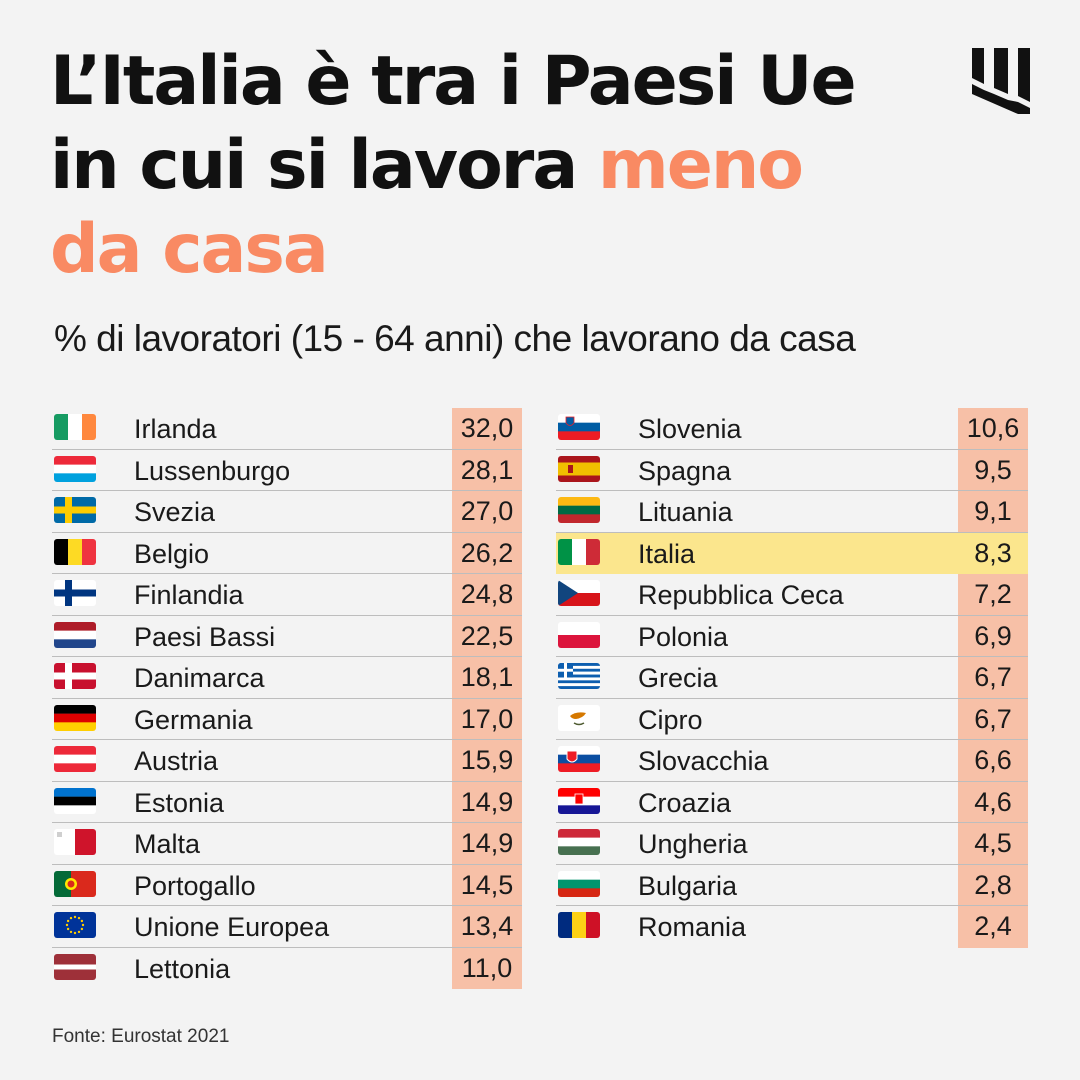 The image size is (1080, 1080). What do you see at coordinates (579, 800) in the screenshot?
I see `croatia-flag` at bounding box center [579, 800].